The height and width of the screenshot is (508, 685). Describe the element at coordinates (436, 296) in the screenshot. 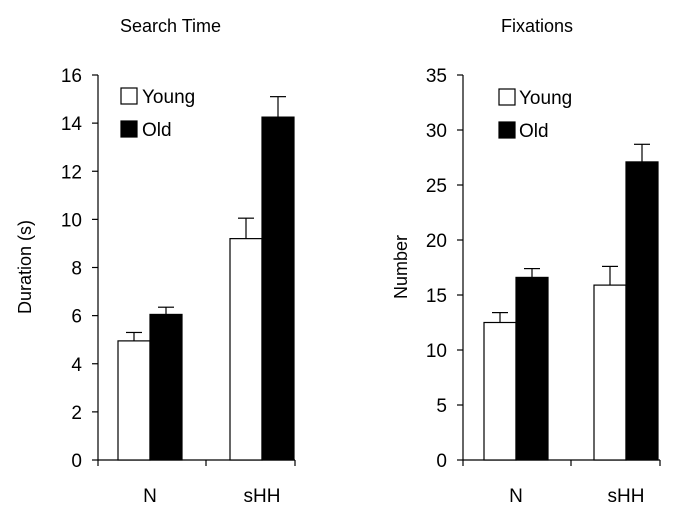

I see `y-tick-label: 15` at that location.